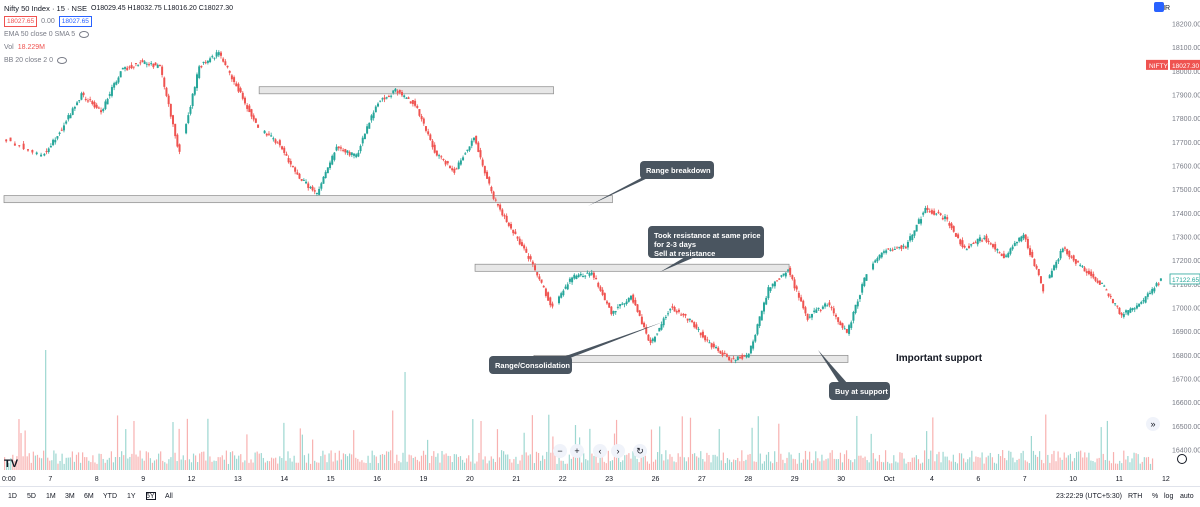  What do you see at coordinates (1182, 459) in the screenshot?
I see `gear-icon` at bounding box center [1182, 459].